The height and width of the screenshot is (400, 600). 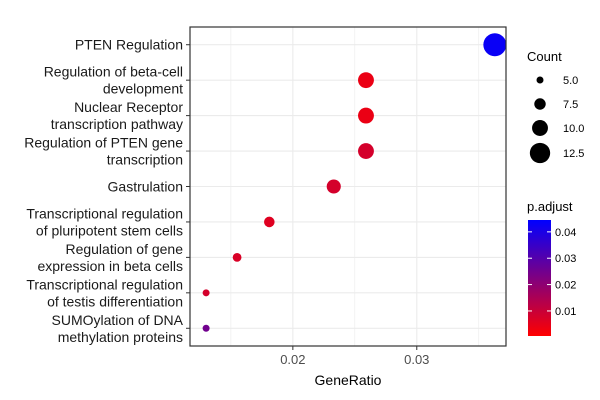 What do you see at coordinates (565, 259) in the screenshot?
I see `colorbar-tick-label: 0.03` at bounding box center [565, 259].